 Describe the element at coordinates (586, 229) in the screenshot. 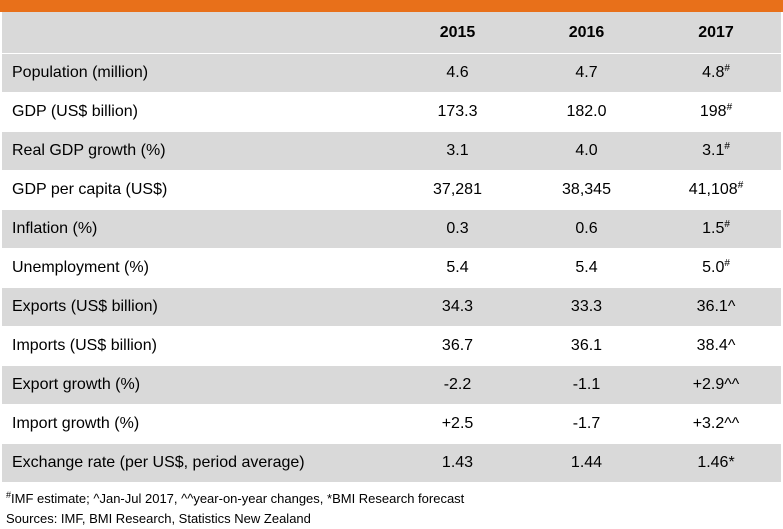

I see `cell-2016: 0.6` at that location.